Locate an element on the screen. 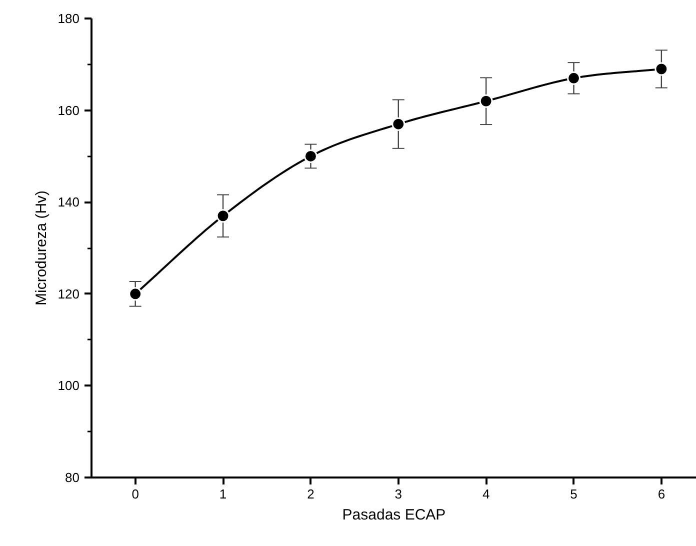  y-tick-label: 180 is located at coordinates (69, 18).